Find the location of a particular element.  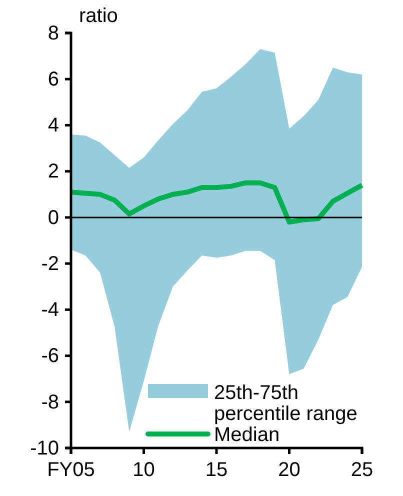

y-tick-label: -6 is located at coordinates (50, 356).